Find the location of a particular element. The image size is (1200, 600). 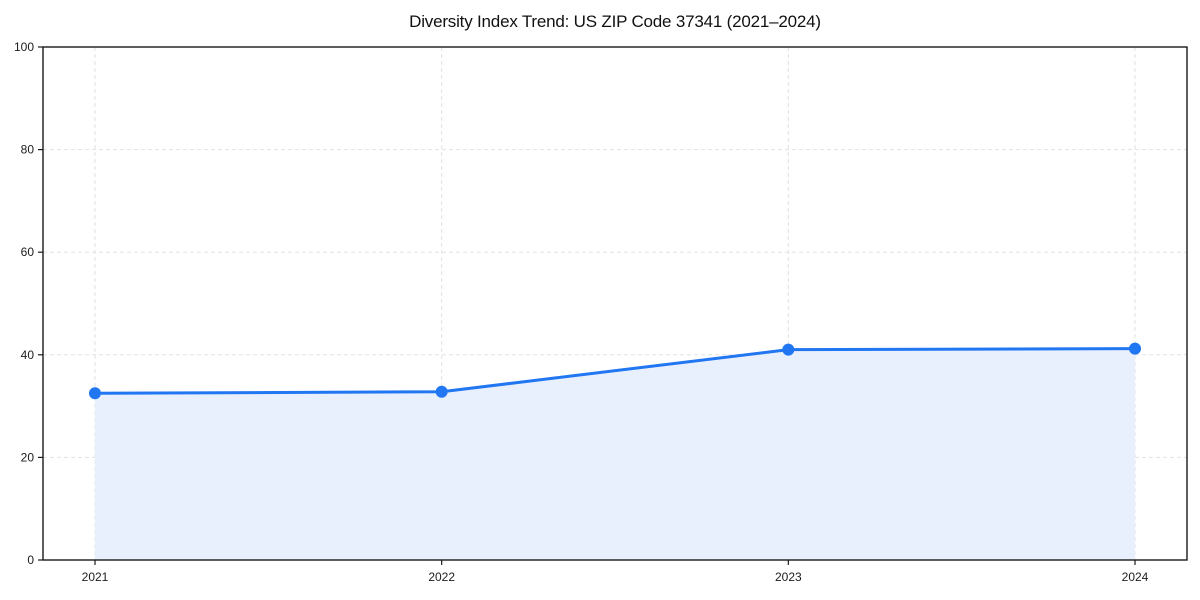

x-tick-label: 2024 is located at coordinates (1135, 577).